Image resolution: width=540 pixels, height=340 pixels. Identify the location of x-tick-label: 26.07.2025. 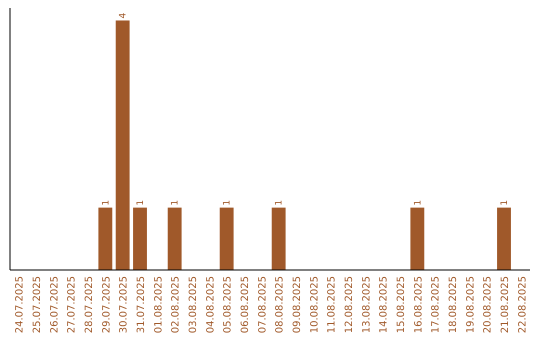
(54, 305).